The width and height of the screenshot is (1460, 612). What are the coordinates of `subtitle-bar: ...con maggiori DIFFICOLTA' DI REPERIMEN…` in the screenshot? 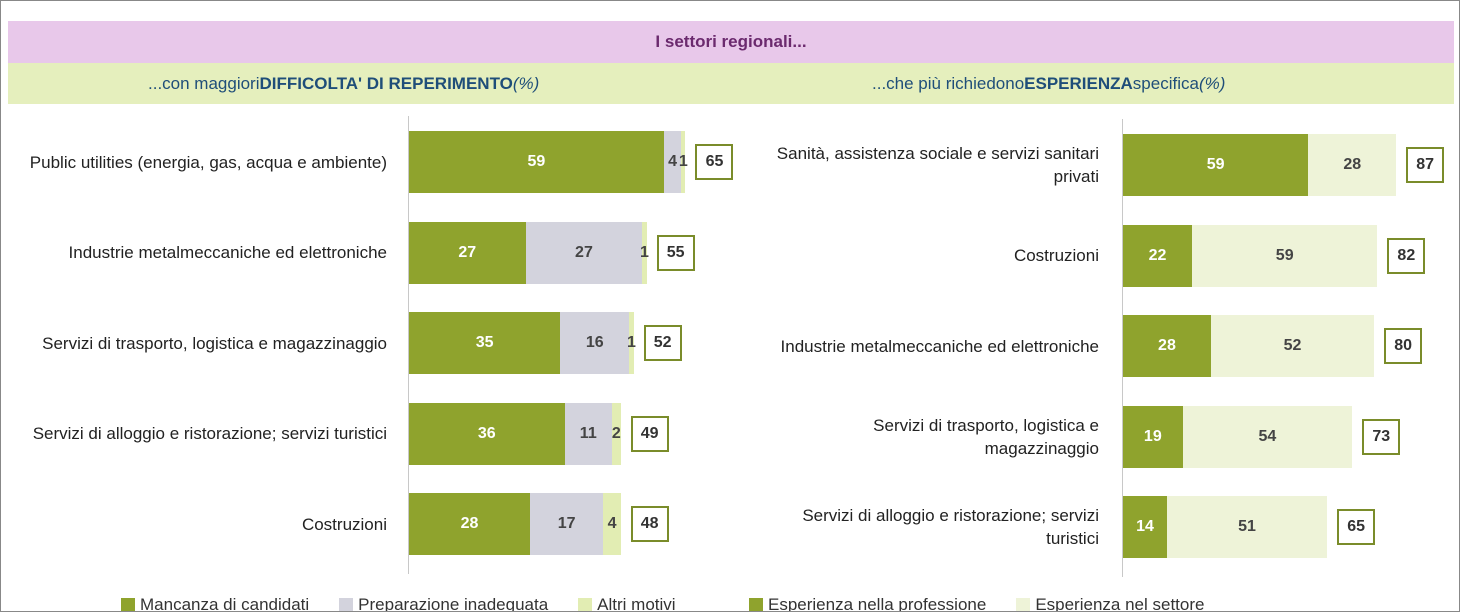 It's located at (731, 83).